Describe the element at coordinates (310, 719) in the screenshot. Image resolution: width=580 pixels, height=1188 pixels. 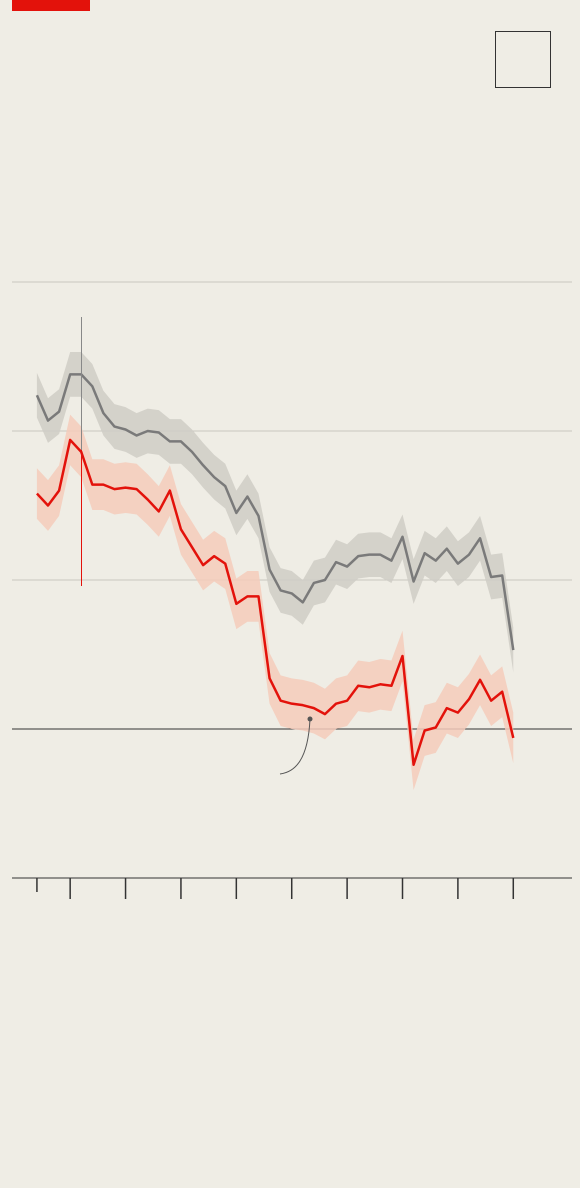
I see `callout-dot` at that location.